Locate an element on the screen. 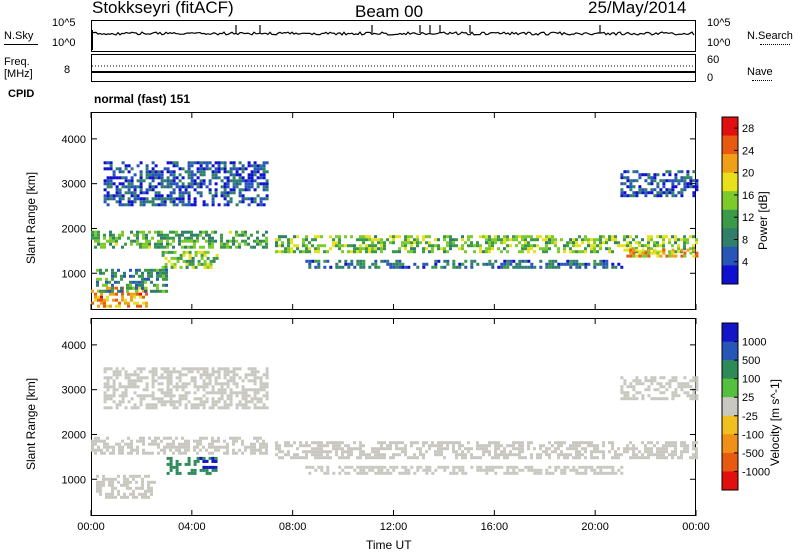  y-tick-label: 3000 is located at coordinates (74, 391).